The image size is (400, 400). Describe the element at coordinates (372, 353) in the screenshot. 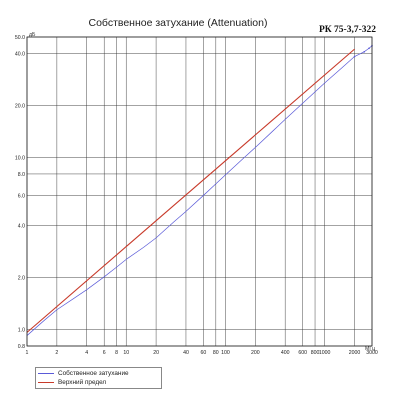

I see `x-tick-label: 3000` at that location.